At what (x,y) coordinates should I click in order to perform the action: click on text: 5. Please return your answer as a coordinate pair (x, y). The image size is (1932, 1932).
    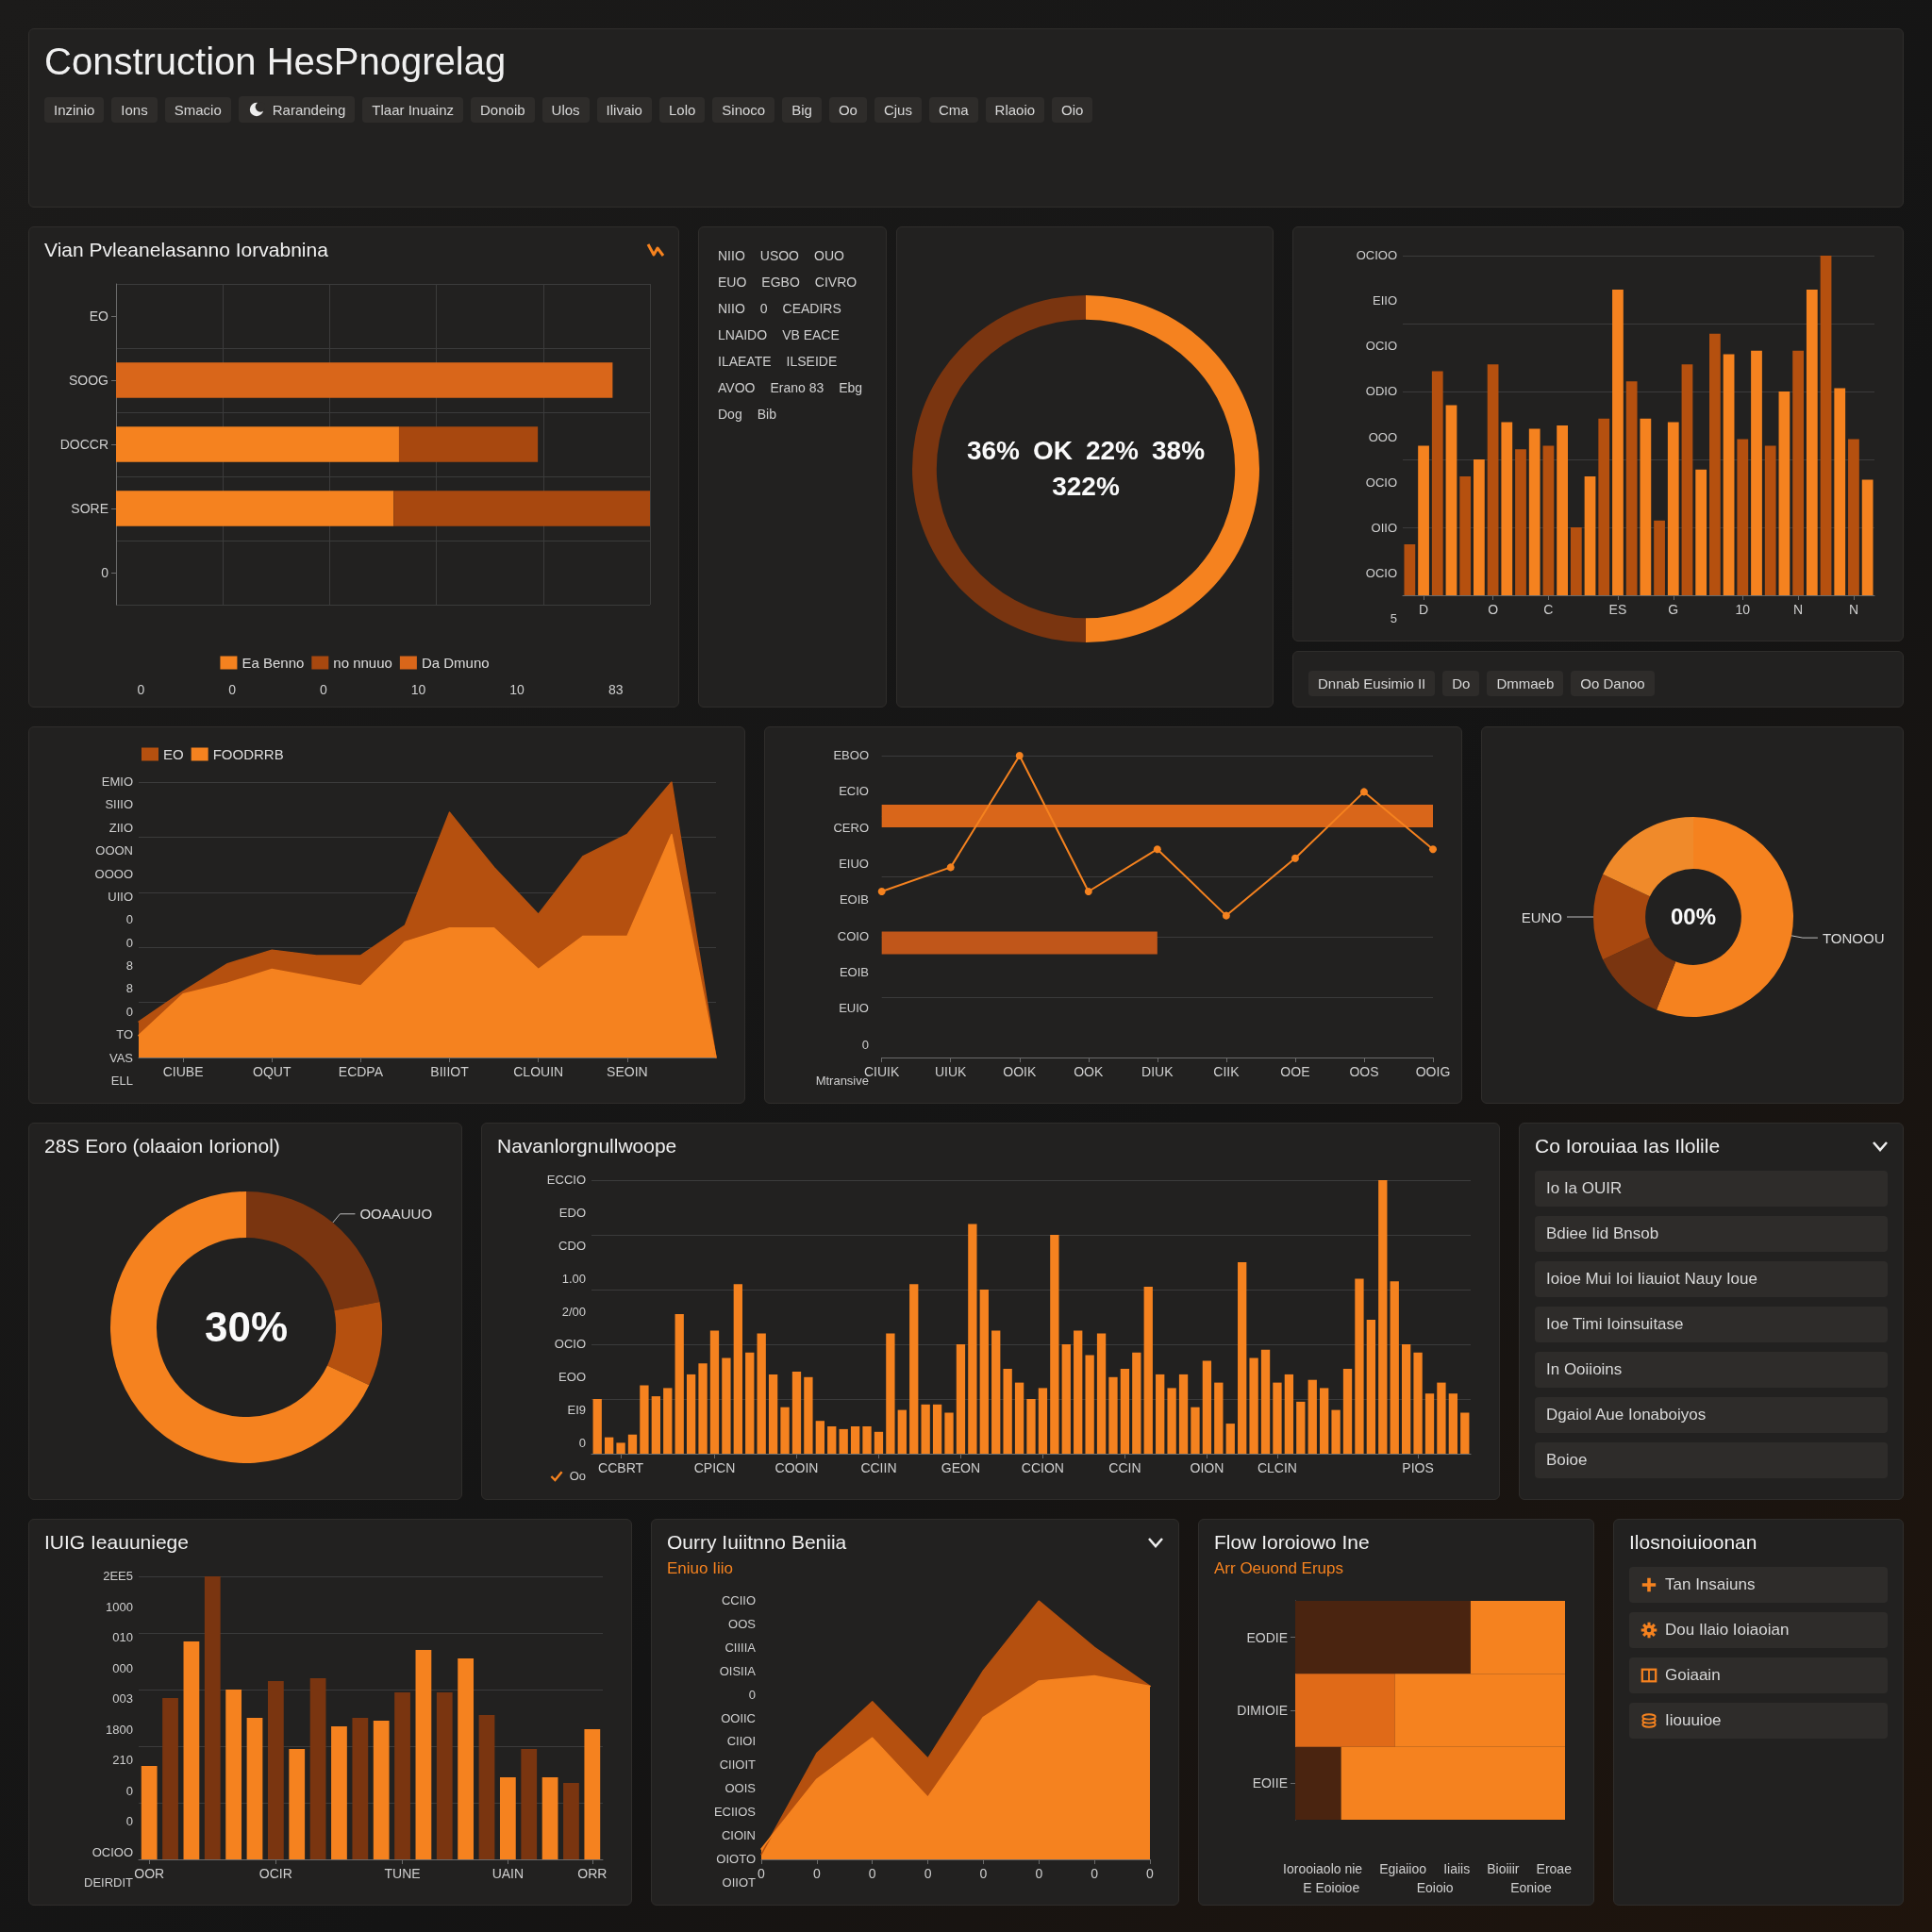
    Looking at the image, I should click on (1393, 618).